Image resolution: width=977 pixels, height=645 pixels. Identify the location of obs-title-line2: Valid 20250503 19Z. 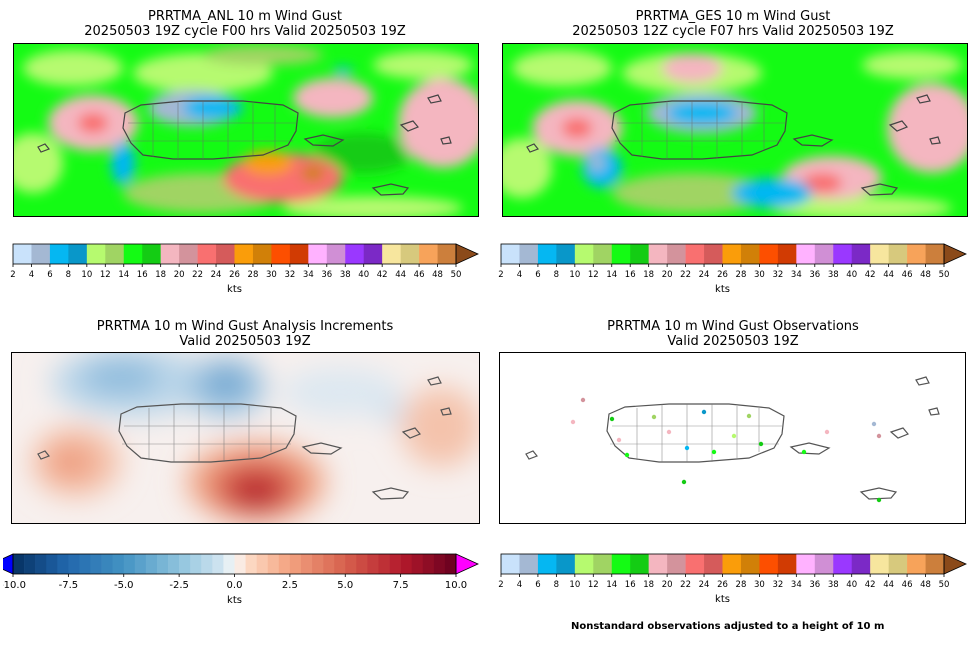
(733, 341).